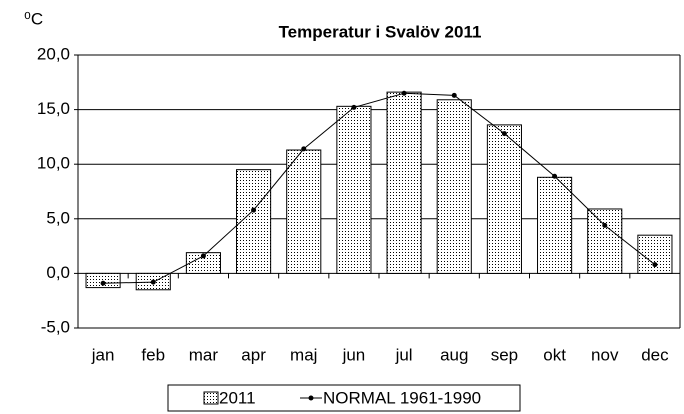 Image resolution: width=684 pixels, height=414 pixels. I want to click on x-tick-label: jul, so click(404, 354).